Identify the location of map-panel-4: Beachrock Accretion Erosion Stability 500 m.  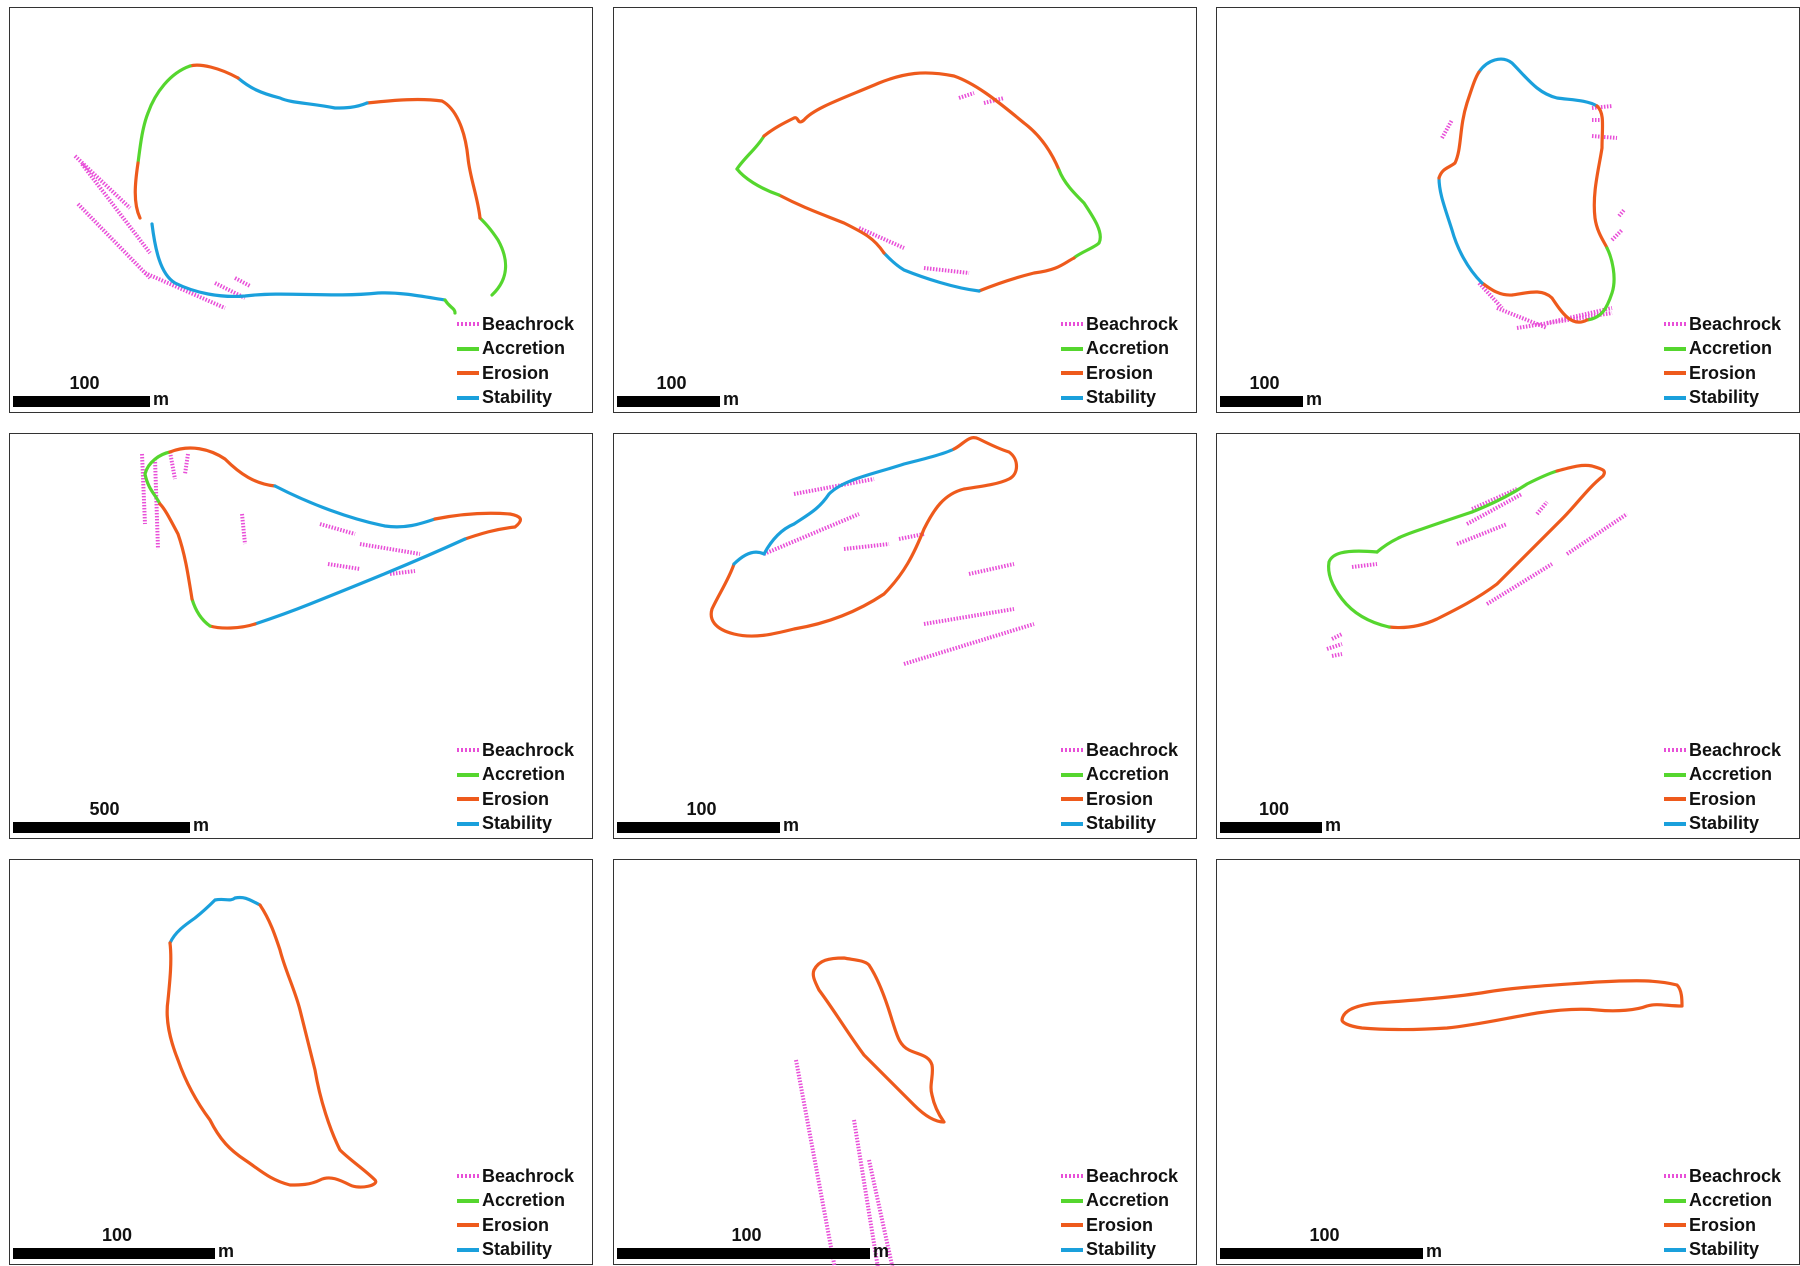
(301, 636).